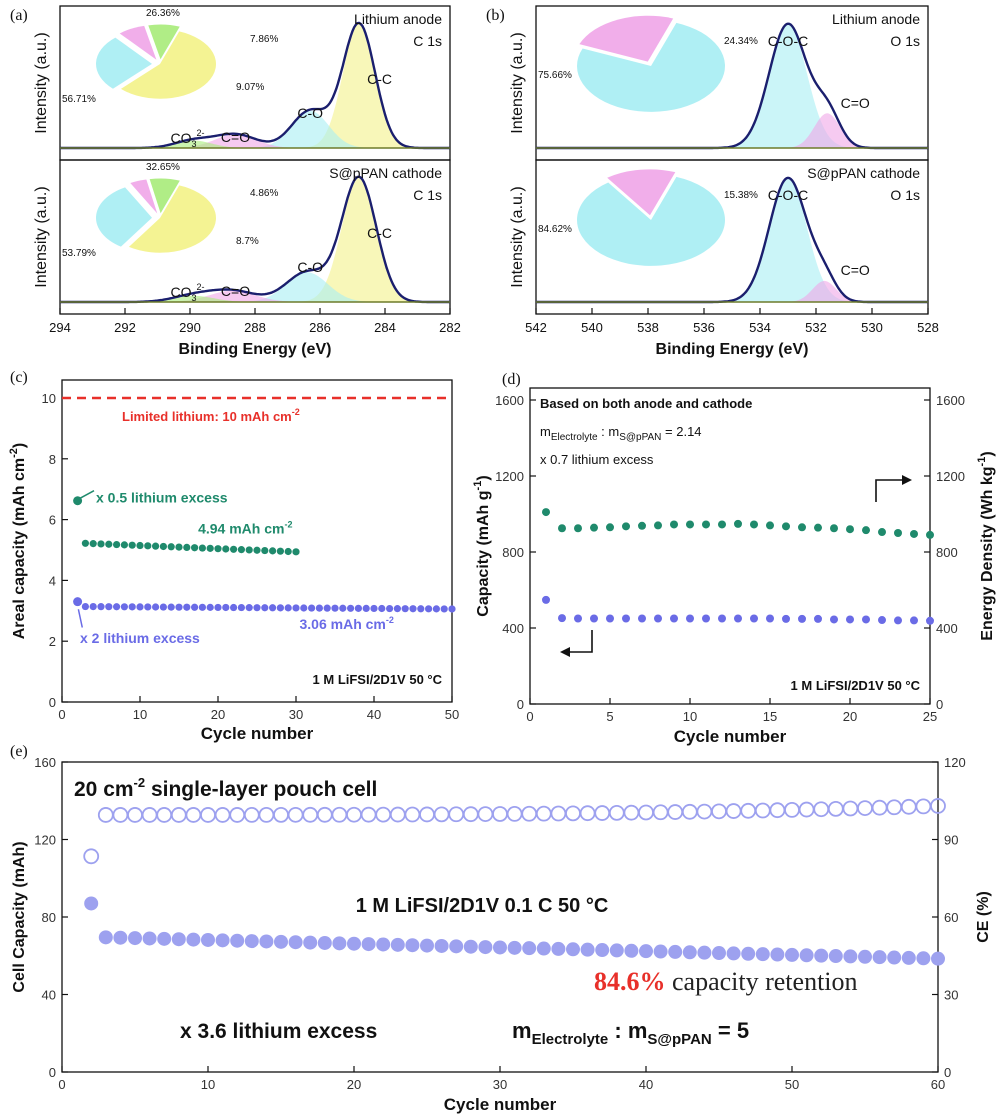  What do you see at coordinates (741, 195) in the screenshot?
I see `pie-label: 15.38%` at bounding box center [741, 195].